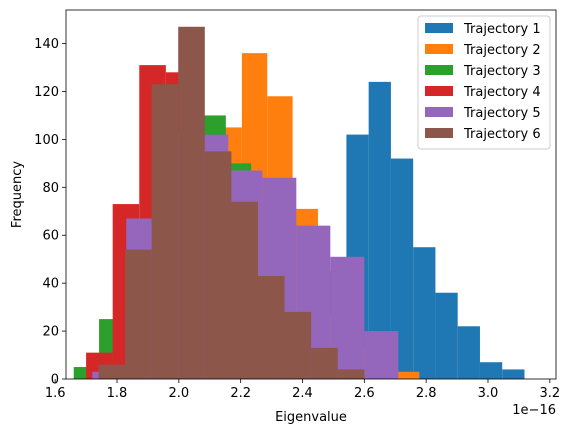 This screenshot has width=571, height=432. What do you see at coordinates (46, 92) in the screenshot?
I see `y-tick-label: 120` at bounding box center [46, 92].